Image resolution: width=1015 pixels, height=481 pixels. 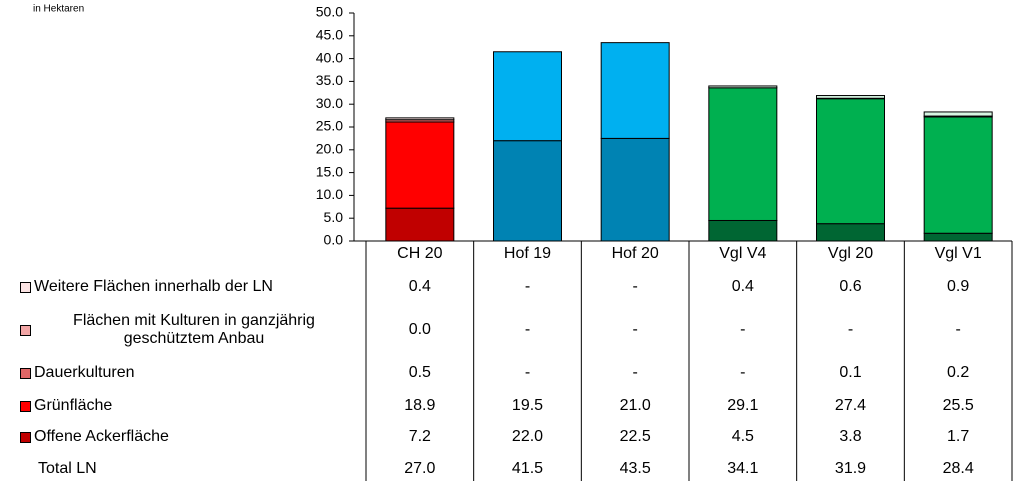 What do you see at coordinates (958, 405) in the screenshot?
I see `table-value: 25.5` at bounding box center [958, 405].